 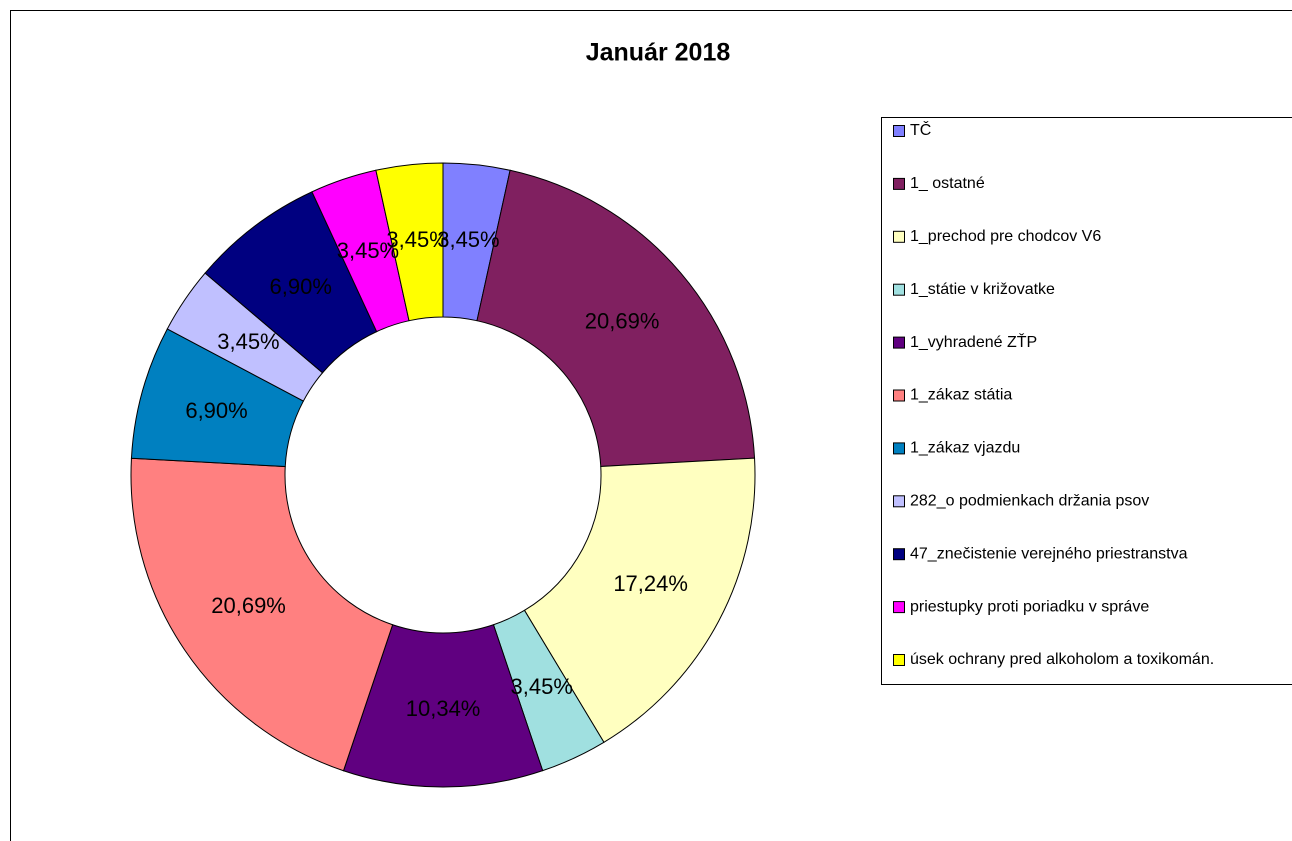 What do you see at coordinates (443, 708) in the screenshot?
I see `data-label: 10,34%` at bounding box center [443, 708].